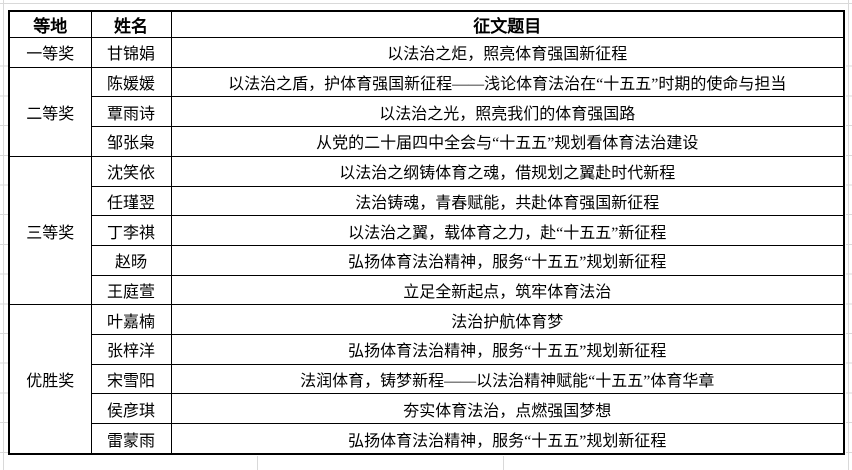 The image size is (852, 470). I want to click on name-cell: 覃雨诗, so click(131, 112).